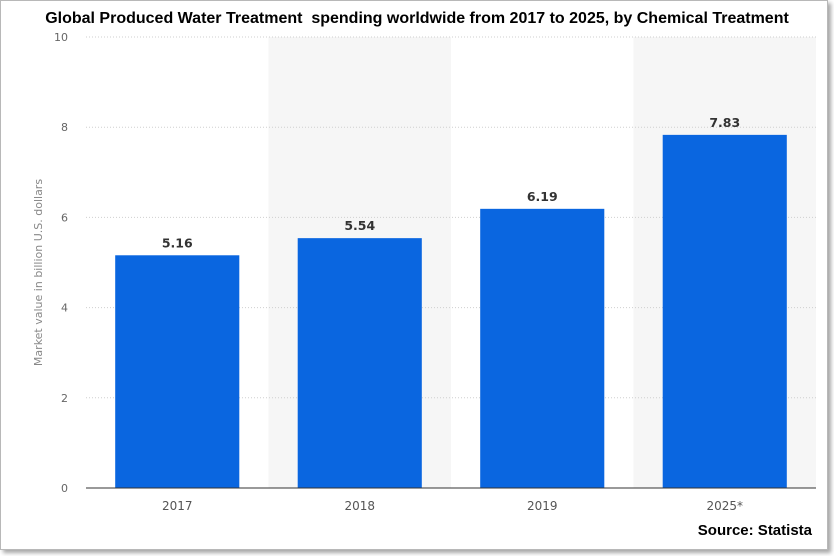  I want to click on x-tick-label-2: 2019, so click(542, 506).